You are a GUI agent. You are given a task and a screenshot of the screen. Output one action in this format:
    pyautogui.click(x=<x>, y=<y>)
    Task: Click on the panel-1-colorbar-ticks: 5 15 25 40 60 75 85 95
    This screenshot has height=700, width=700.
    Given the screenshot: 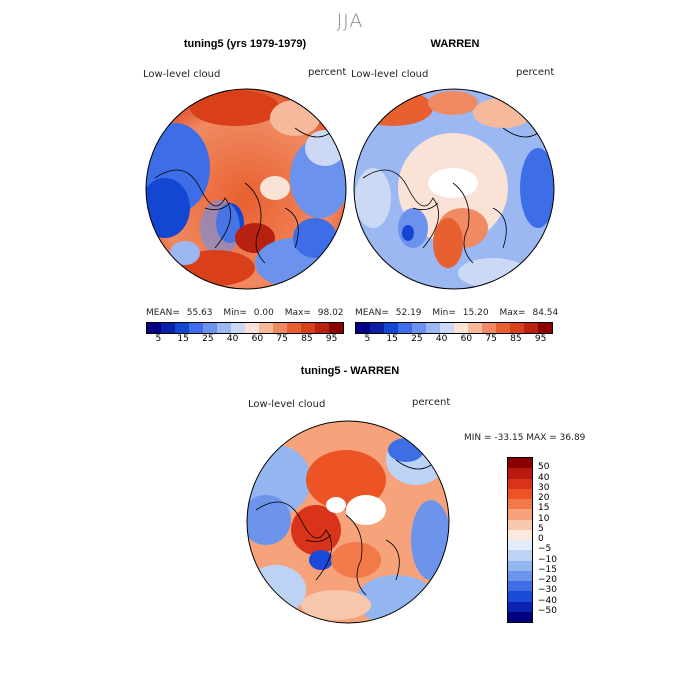 What is the action you would take?
    pyautogui.click(x=245, y=340)
    